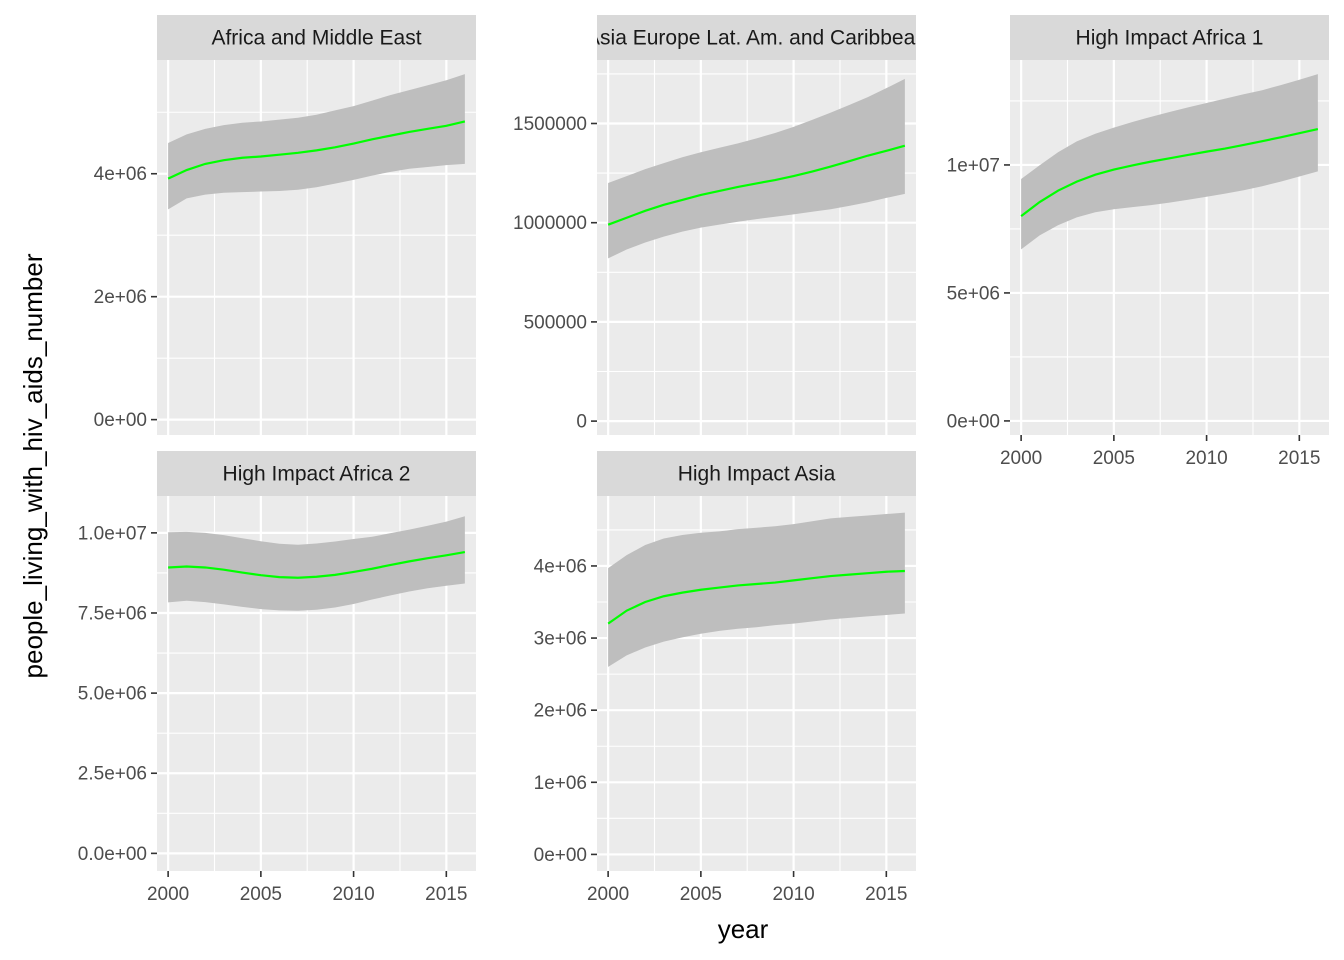 This screenshot has width=1344, height=960. I want to click on y-tick-label: 3e+06, so click(560, 639).